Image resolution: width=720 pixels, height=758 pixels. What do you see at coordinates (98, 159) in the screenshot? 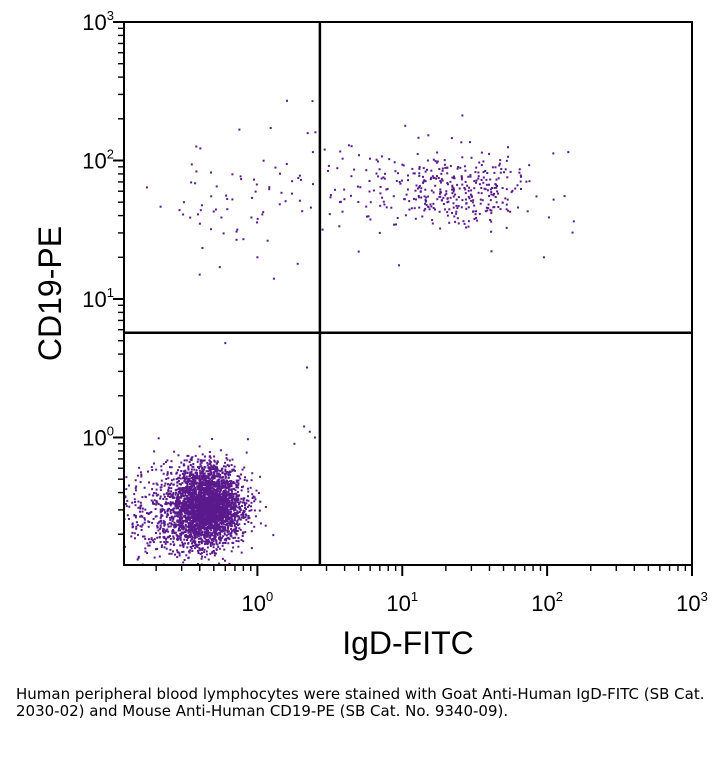
I see `y-tick-label: 102` at bounding box center [98, 159].